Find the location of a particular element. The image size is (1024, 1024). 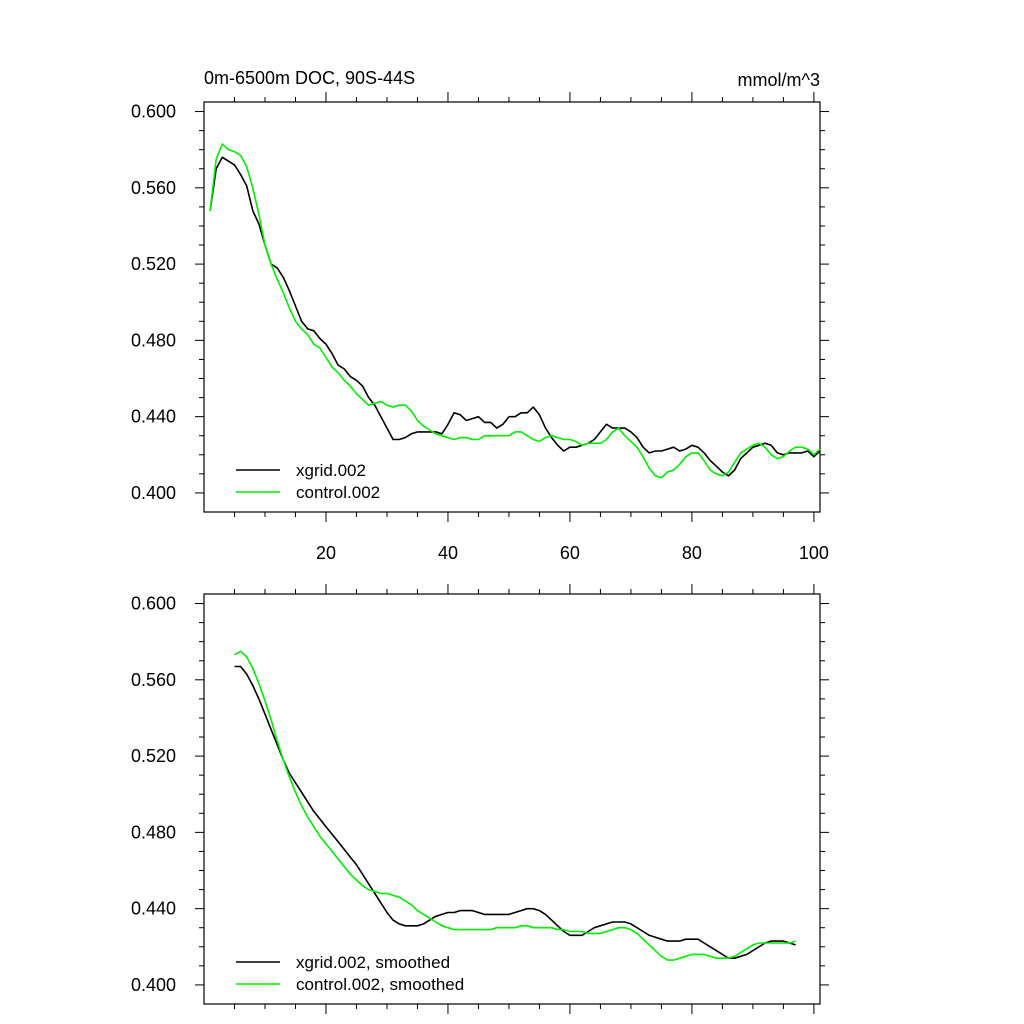

legend-label-control-smoothed: control.002, smoothed is located at coordinates (380, 984).